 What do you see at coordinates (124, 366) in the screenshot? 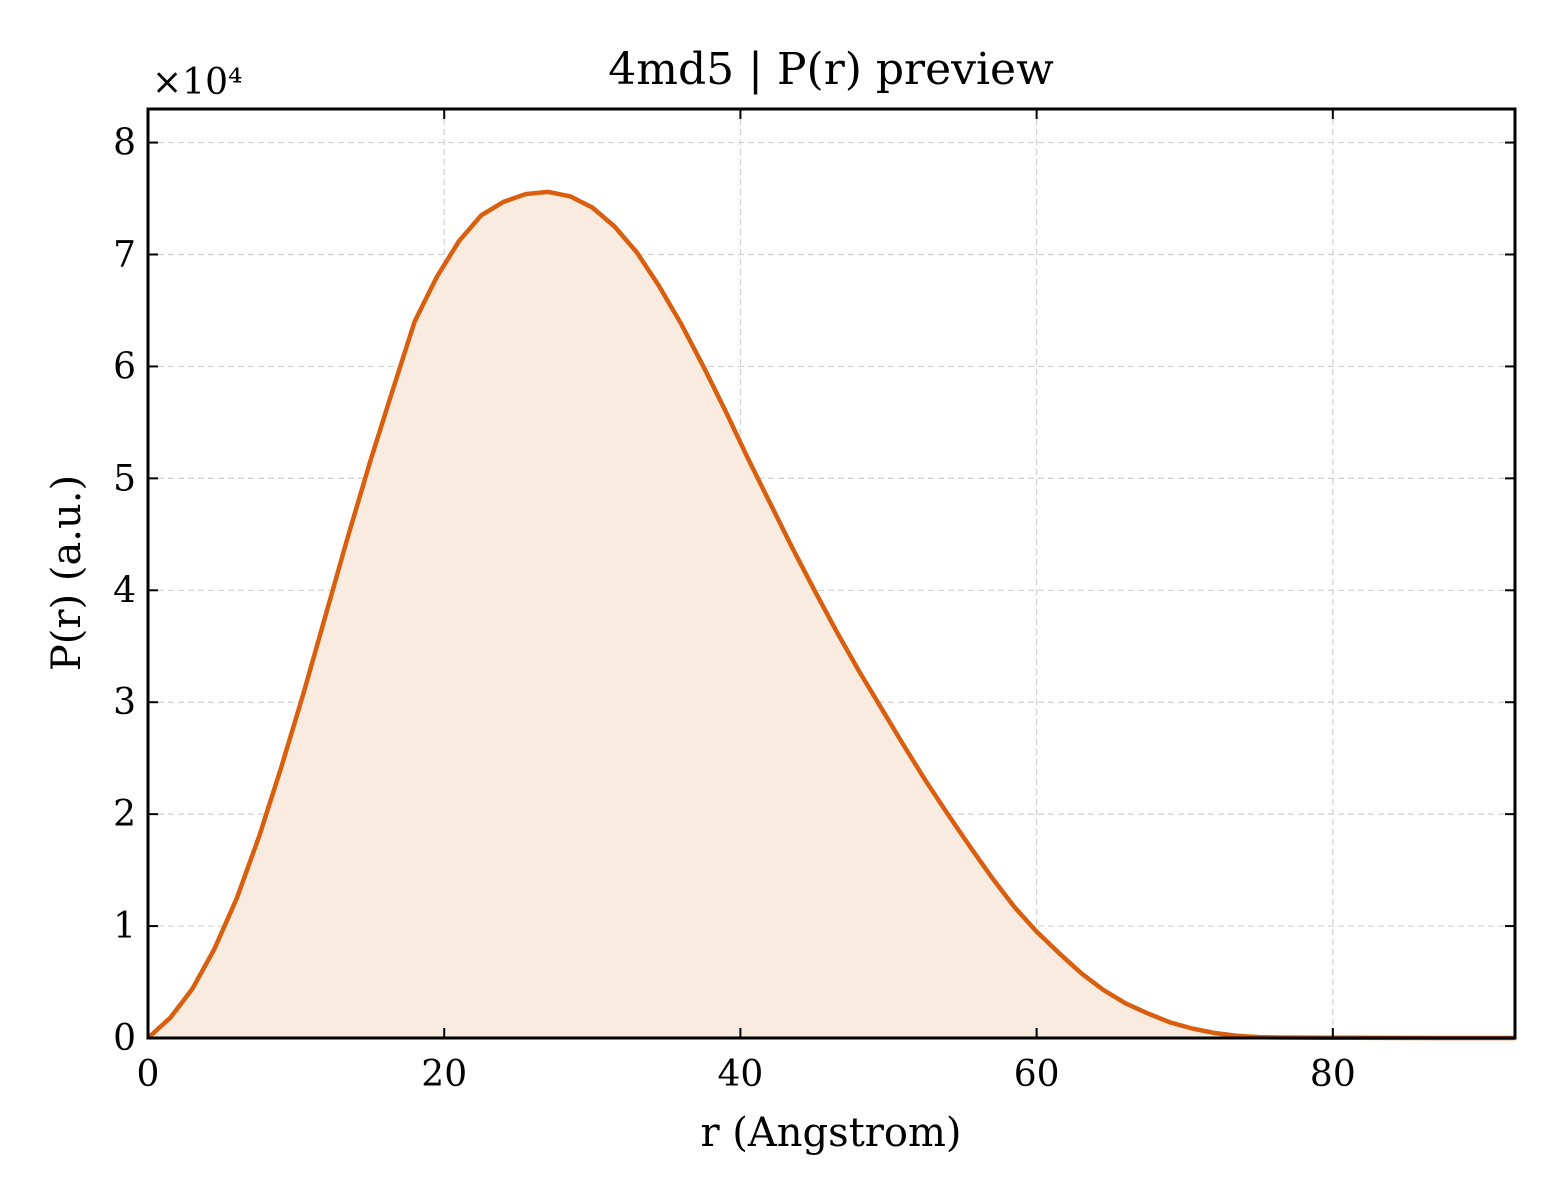
I see `y-tick-label: 6` at bounding box center [124, 366].